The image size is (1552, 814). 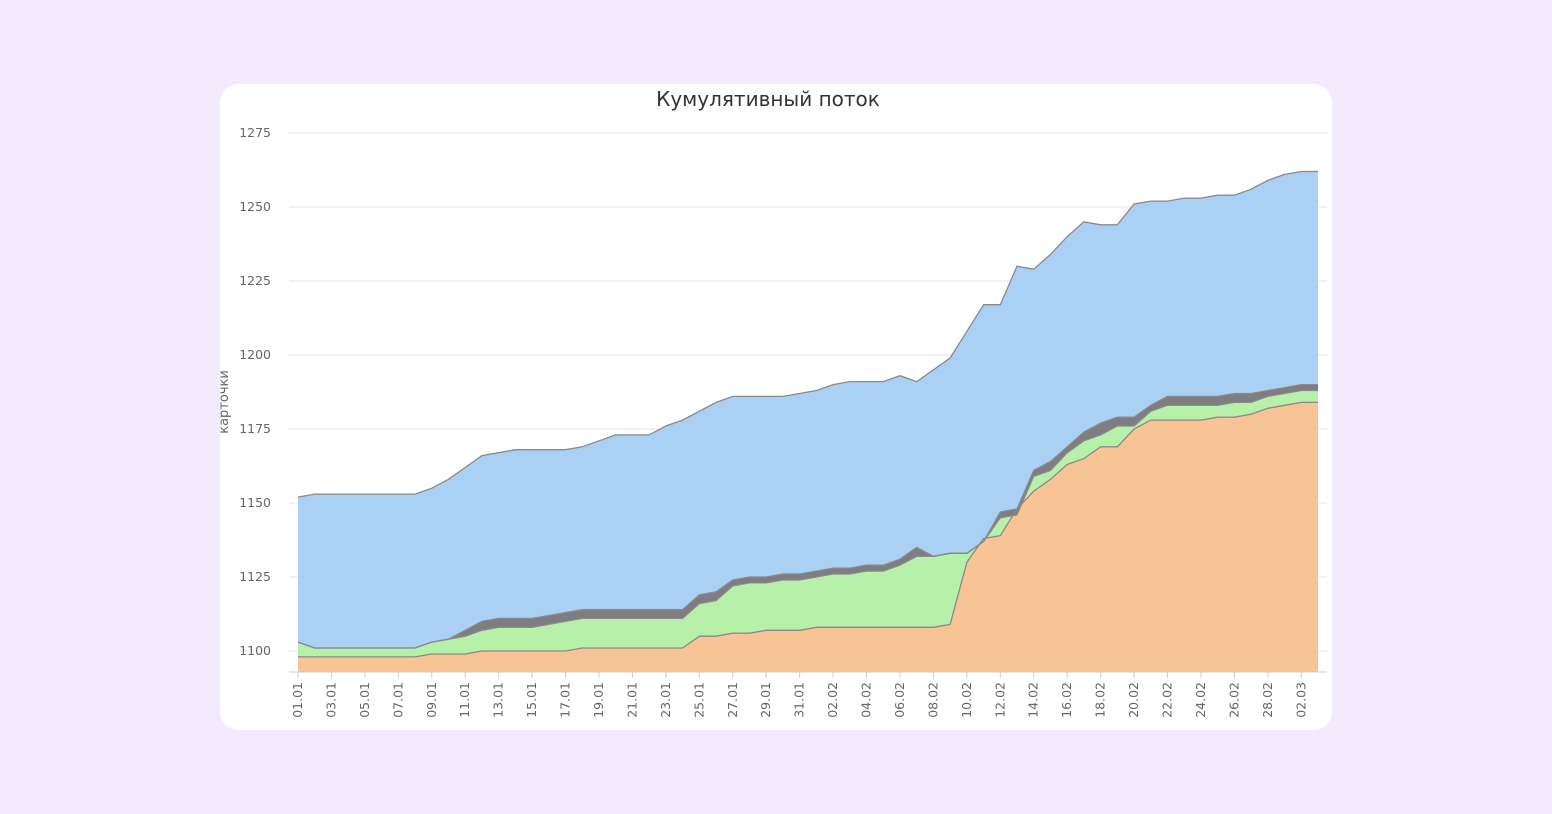 What do you see at coordinates (832, 700) in the screenshot?
I see `x-tick-label: 02.02` at bounding box center [832, 700].